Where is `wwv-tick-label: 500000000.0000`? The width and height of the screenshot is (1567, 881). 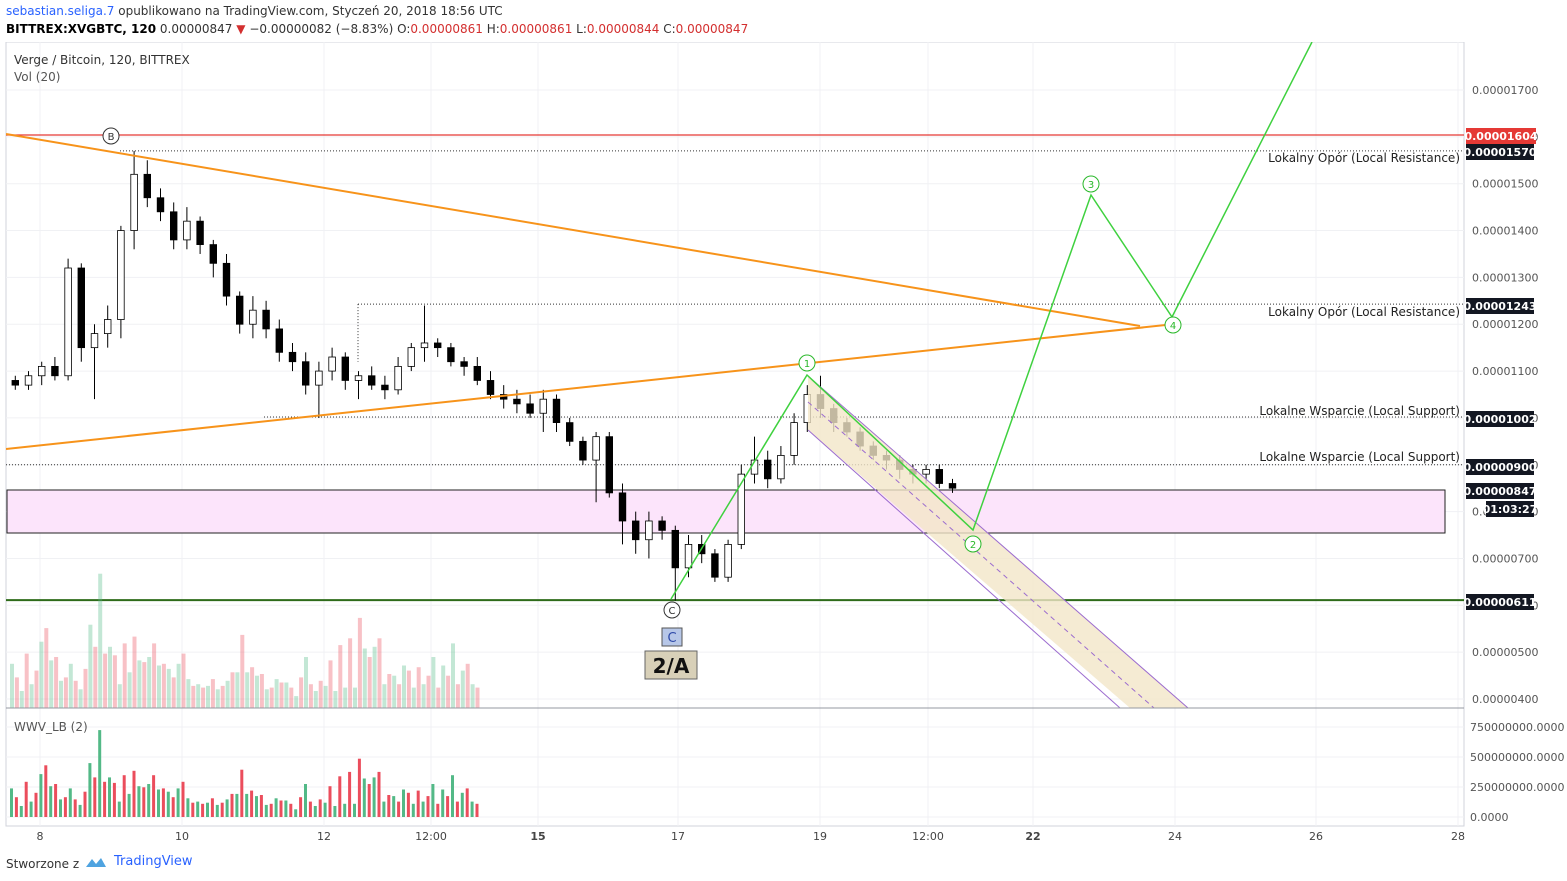
wwv-tick-label: 500000000.0000 is located at coordinates (1517, 757).